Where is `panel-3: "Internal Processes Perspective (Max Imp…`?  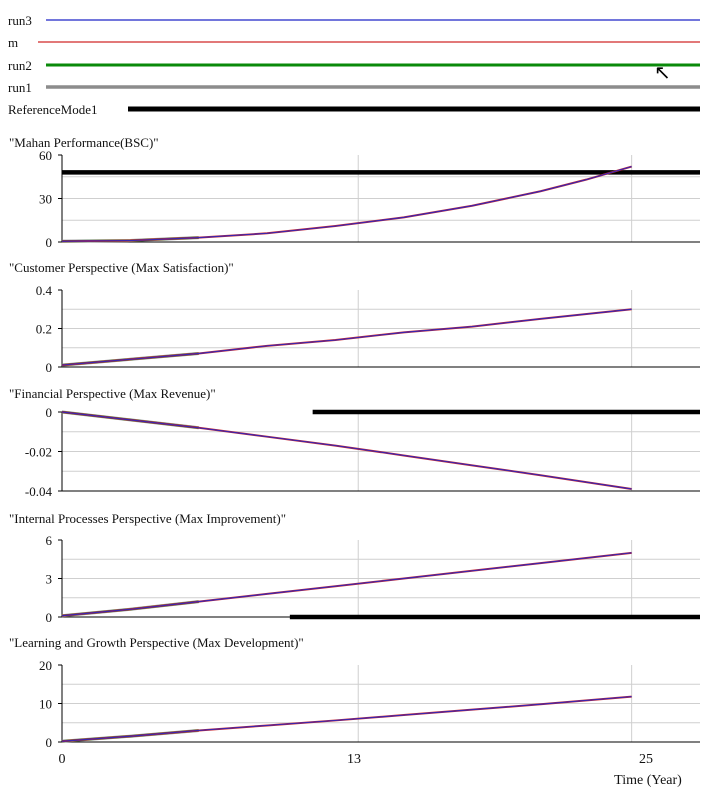
panel-3: "Internal Processes Perspective (Max Imp… is located at coordinates (354, 568).